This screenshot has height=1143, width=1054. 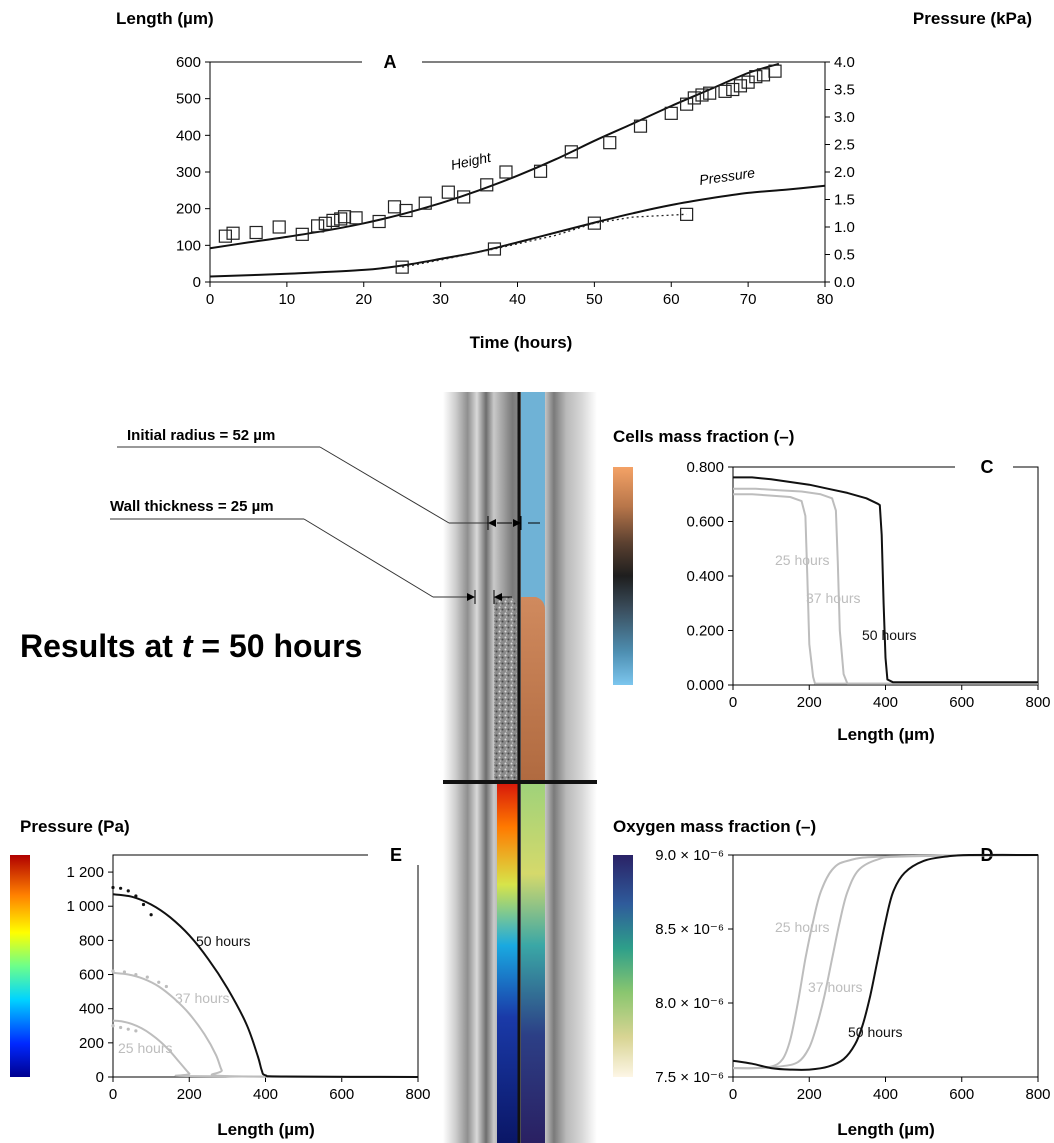 What do you see at coordinates (417, 1094) in the screenshot?
I see `panel-e-x-ticklabel: 800` at bounding box center [417, 1094].